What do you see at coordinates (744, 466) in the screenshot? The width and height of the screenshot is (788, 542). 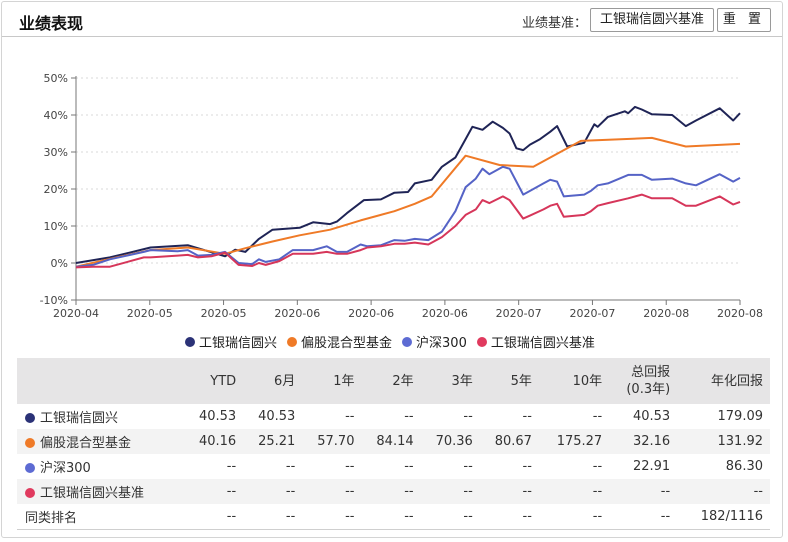 I see `table-cell: 86.30` at bounding box center [744, 466].